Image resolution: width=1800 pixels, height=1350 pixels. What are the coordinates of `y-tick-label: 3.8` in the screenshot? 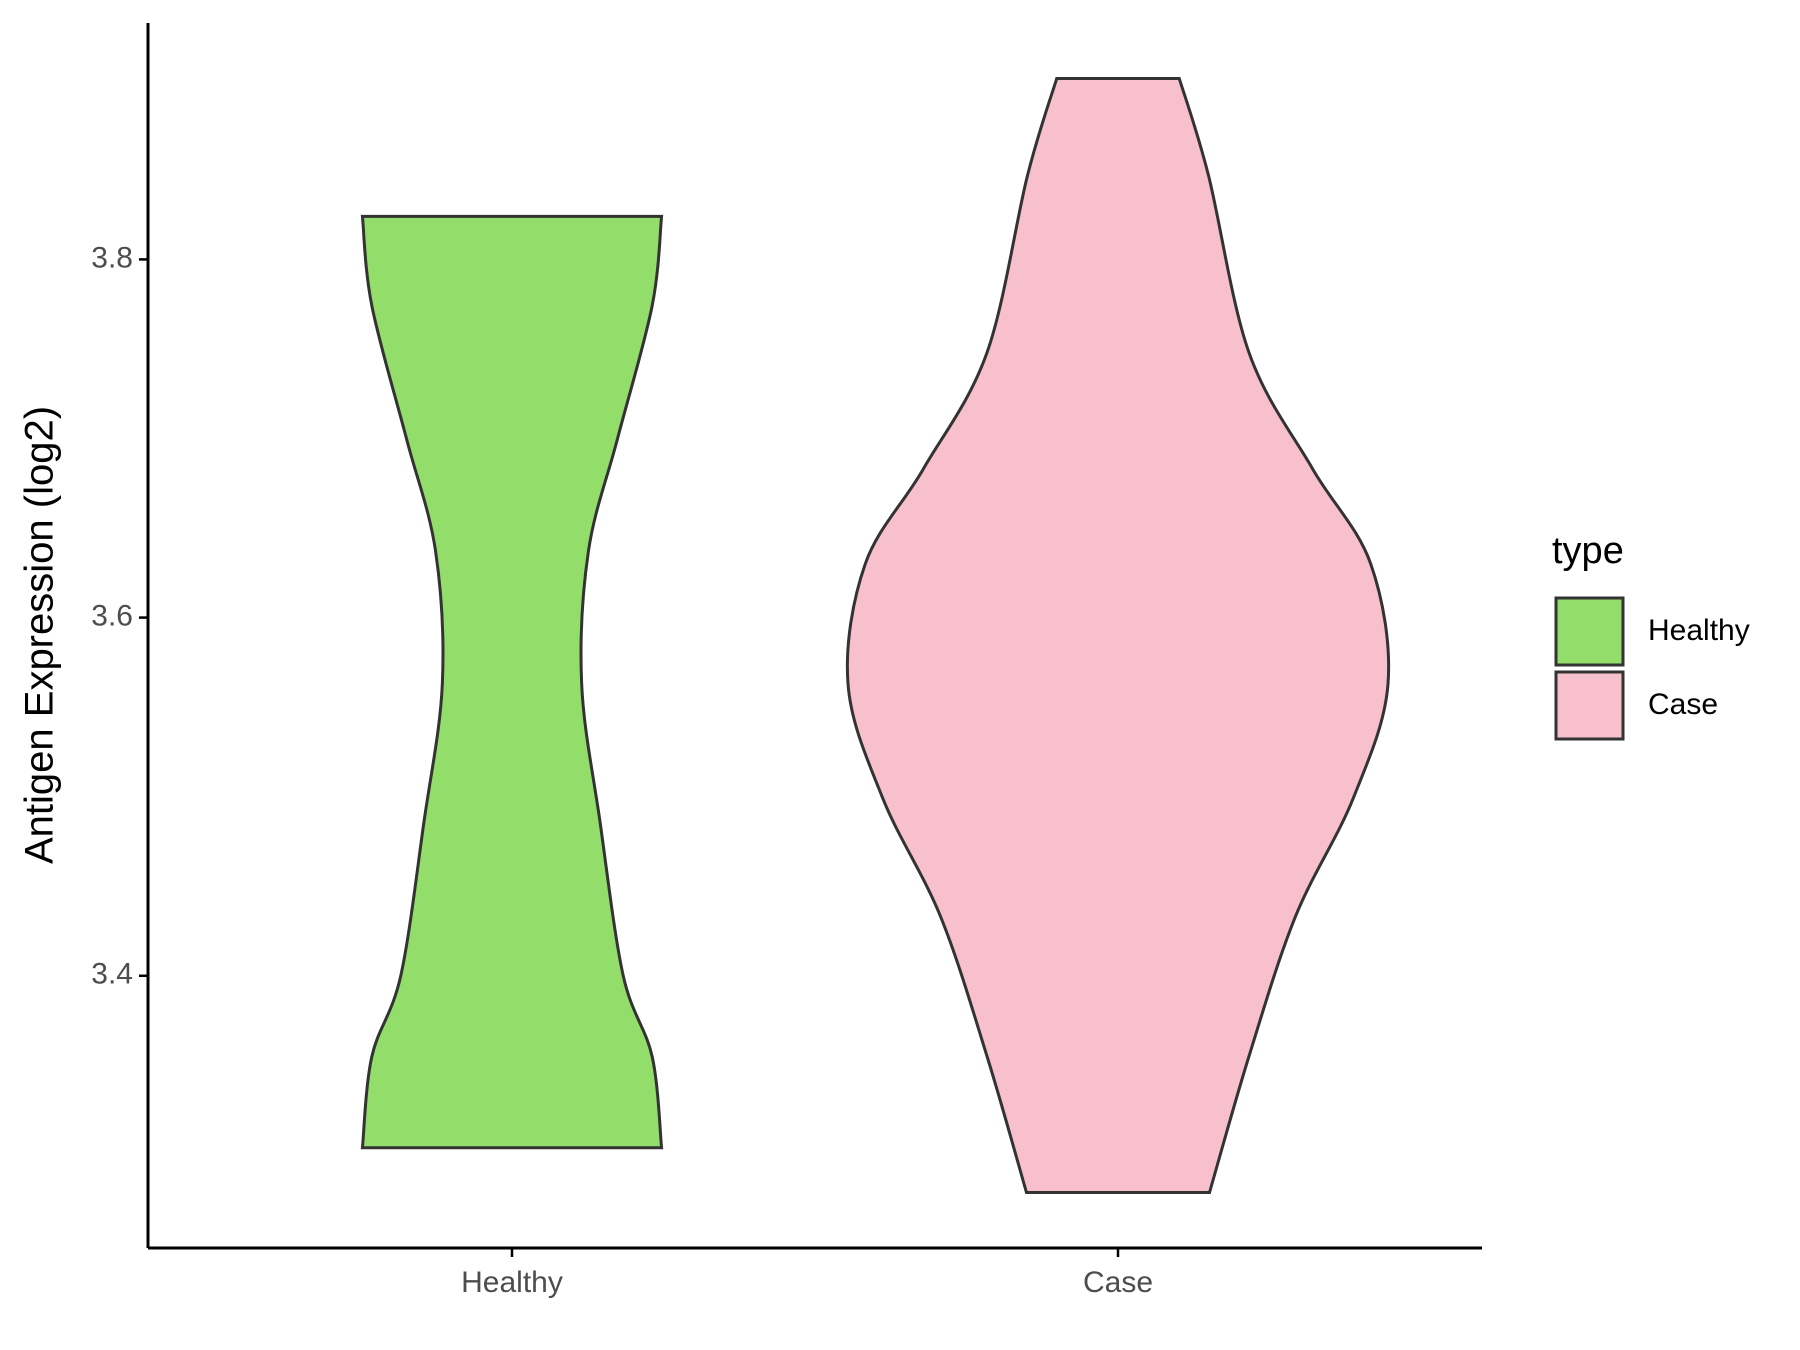 It's located at (112, 257).